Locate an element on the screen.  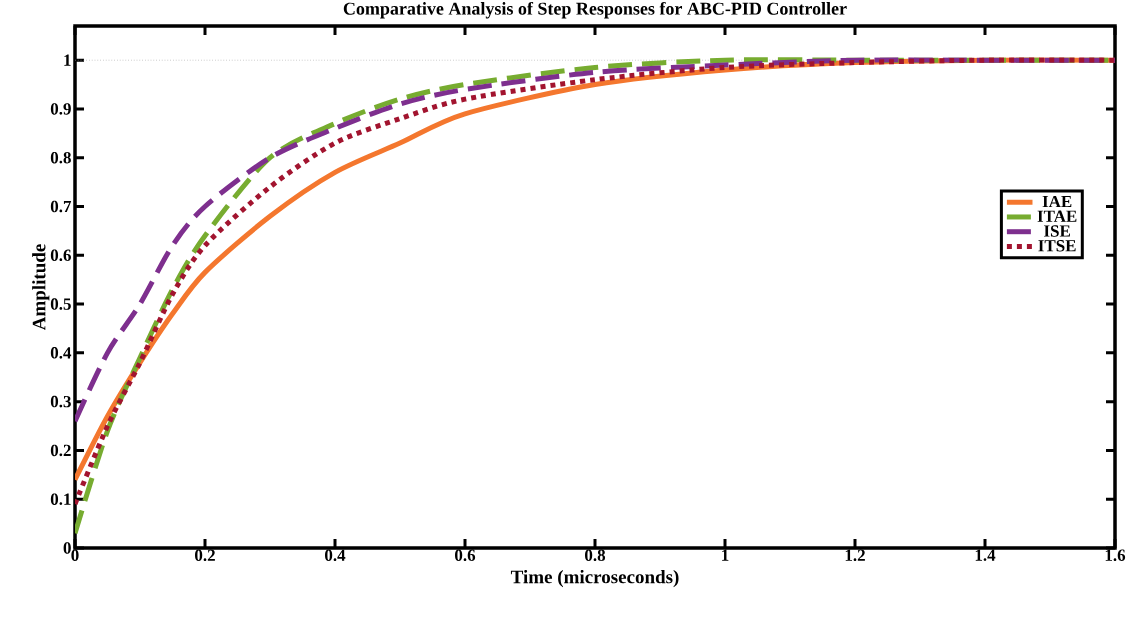
x-tick-label: 1.4 is located at coordinates (985, 555).